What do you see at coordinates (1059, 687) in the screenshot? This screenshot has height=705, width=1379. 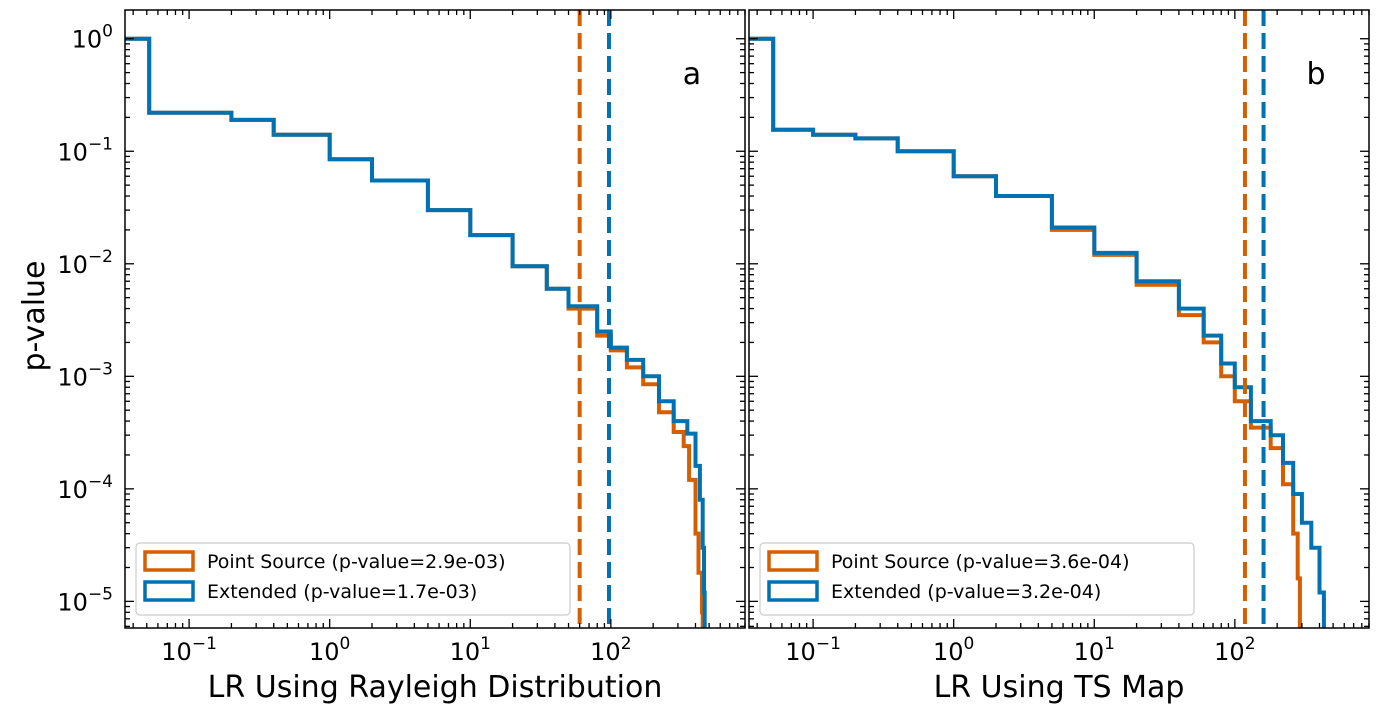 I see `x-axis-label: LR Using TS Map` at bounding box center [1059, 687].